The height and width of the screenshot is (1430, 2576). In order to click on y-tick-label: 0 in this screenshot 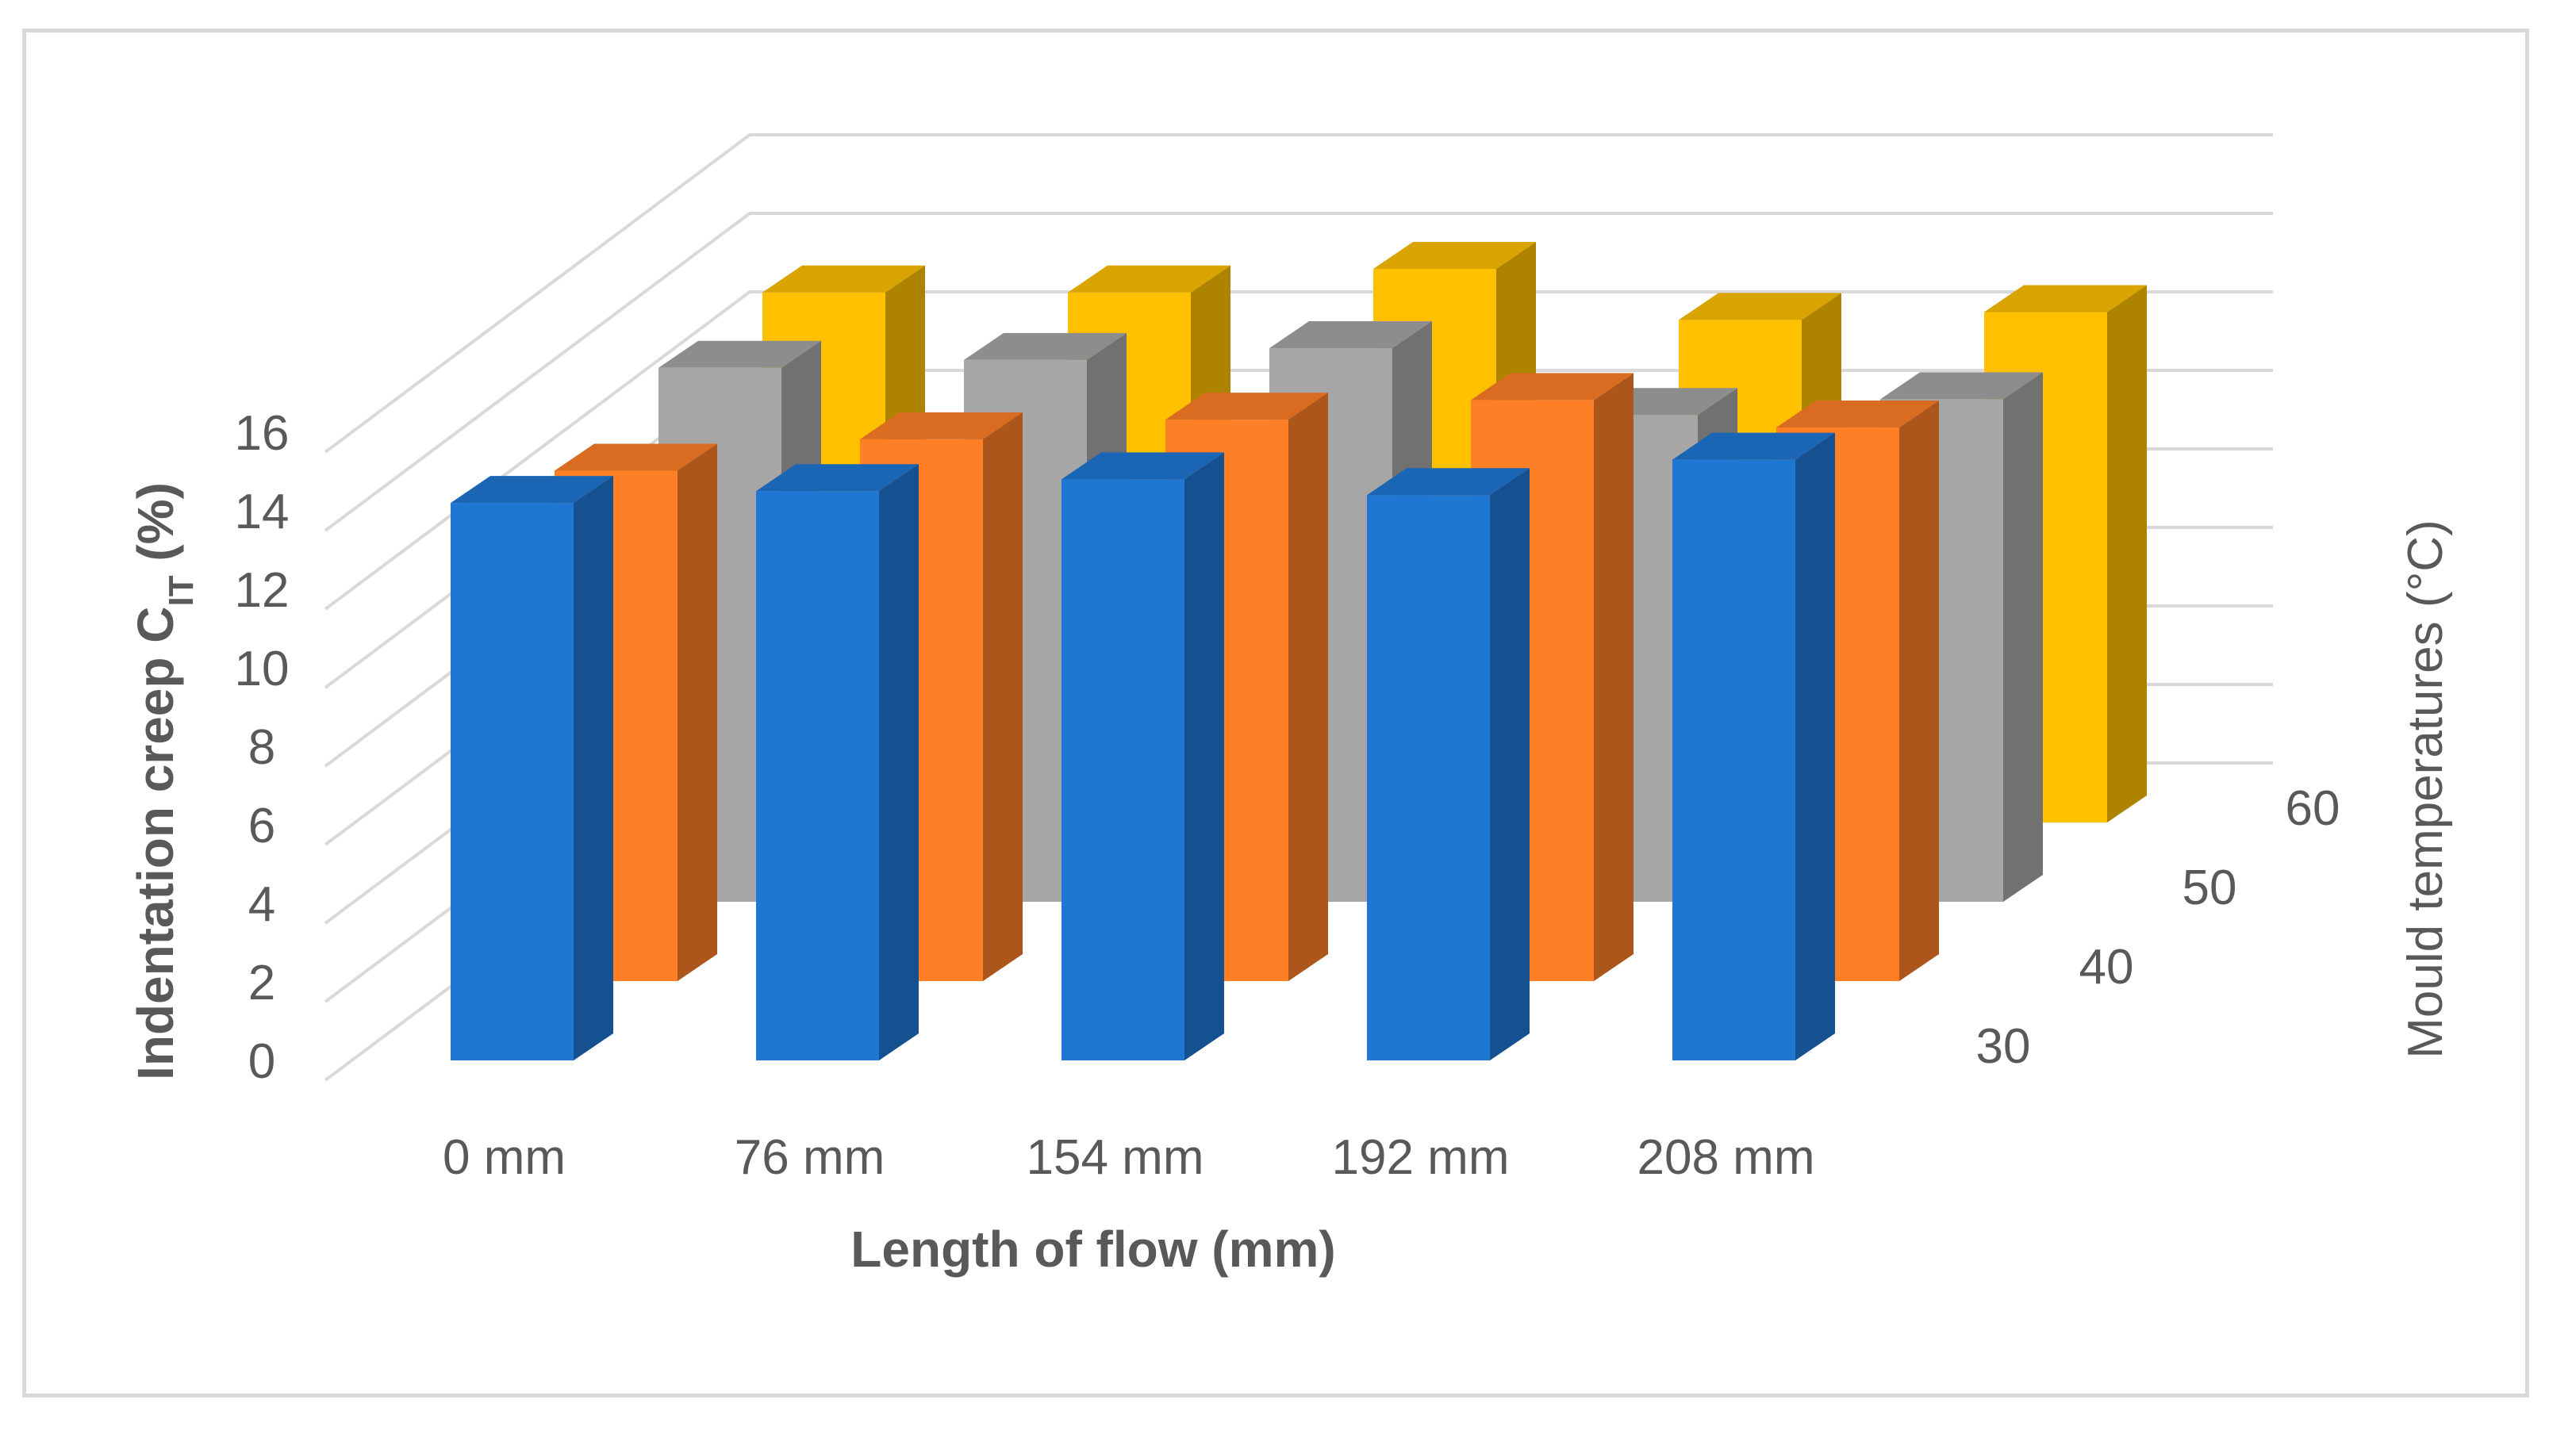, I will do `click(261, 1061)`.